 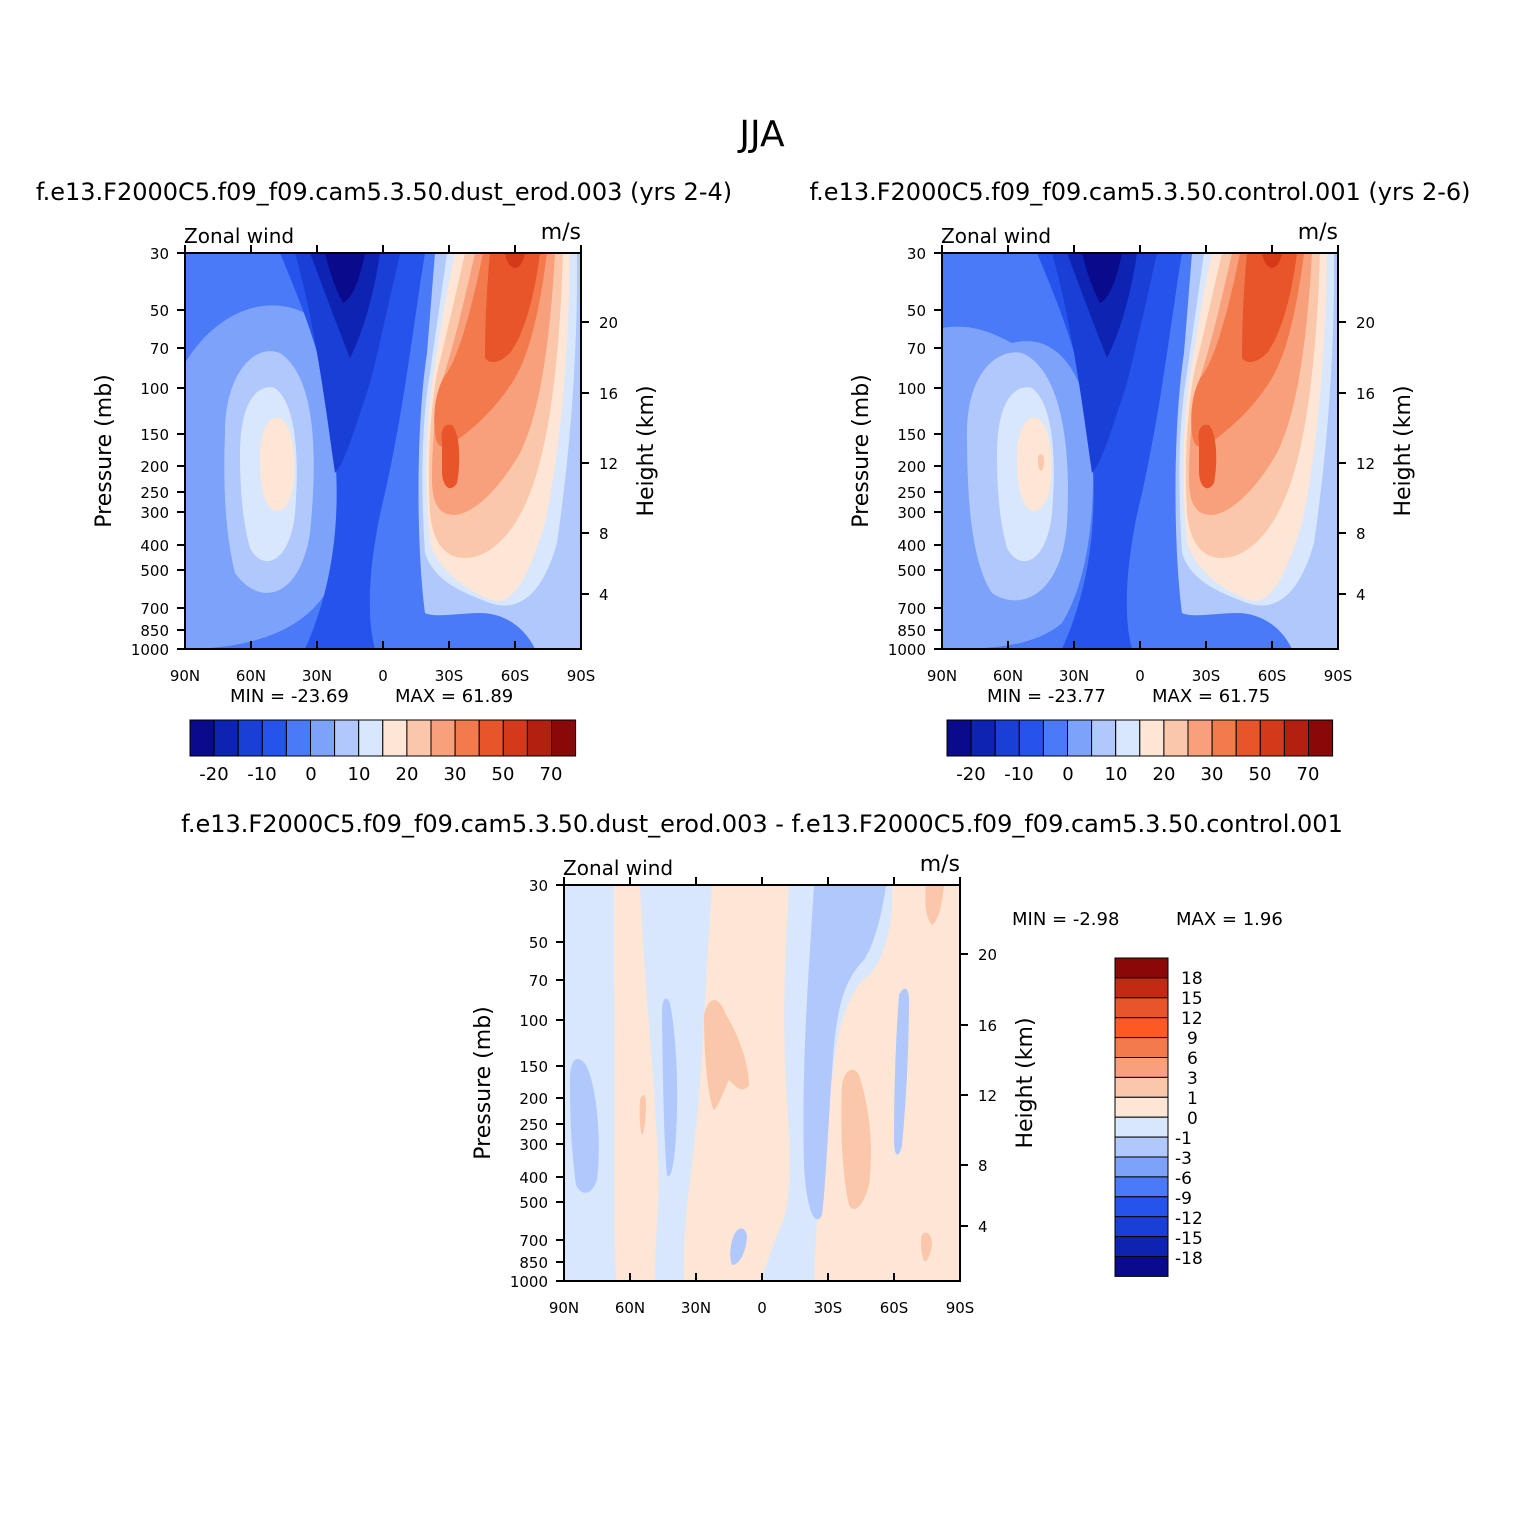 I want to click on cb-label: 30, so click(x=455, y=774).